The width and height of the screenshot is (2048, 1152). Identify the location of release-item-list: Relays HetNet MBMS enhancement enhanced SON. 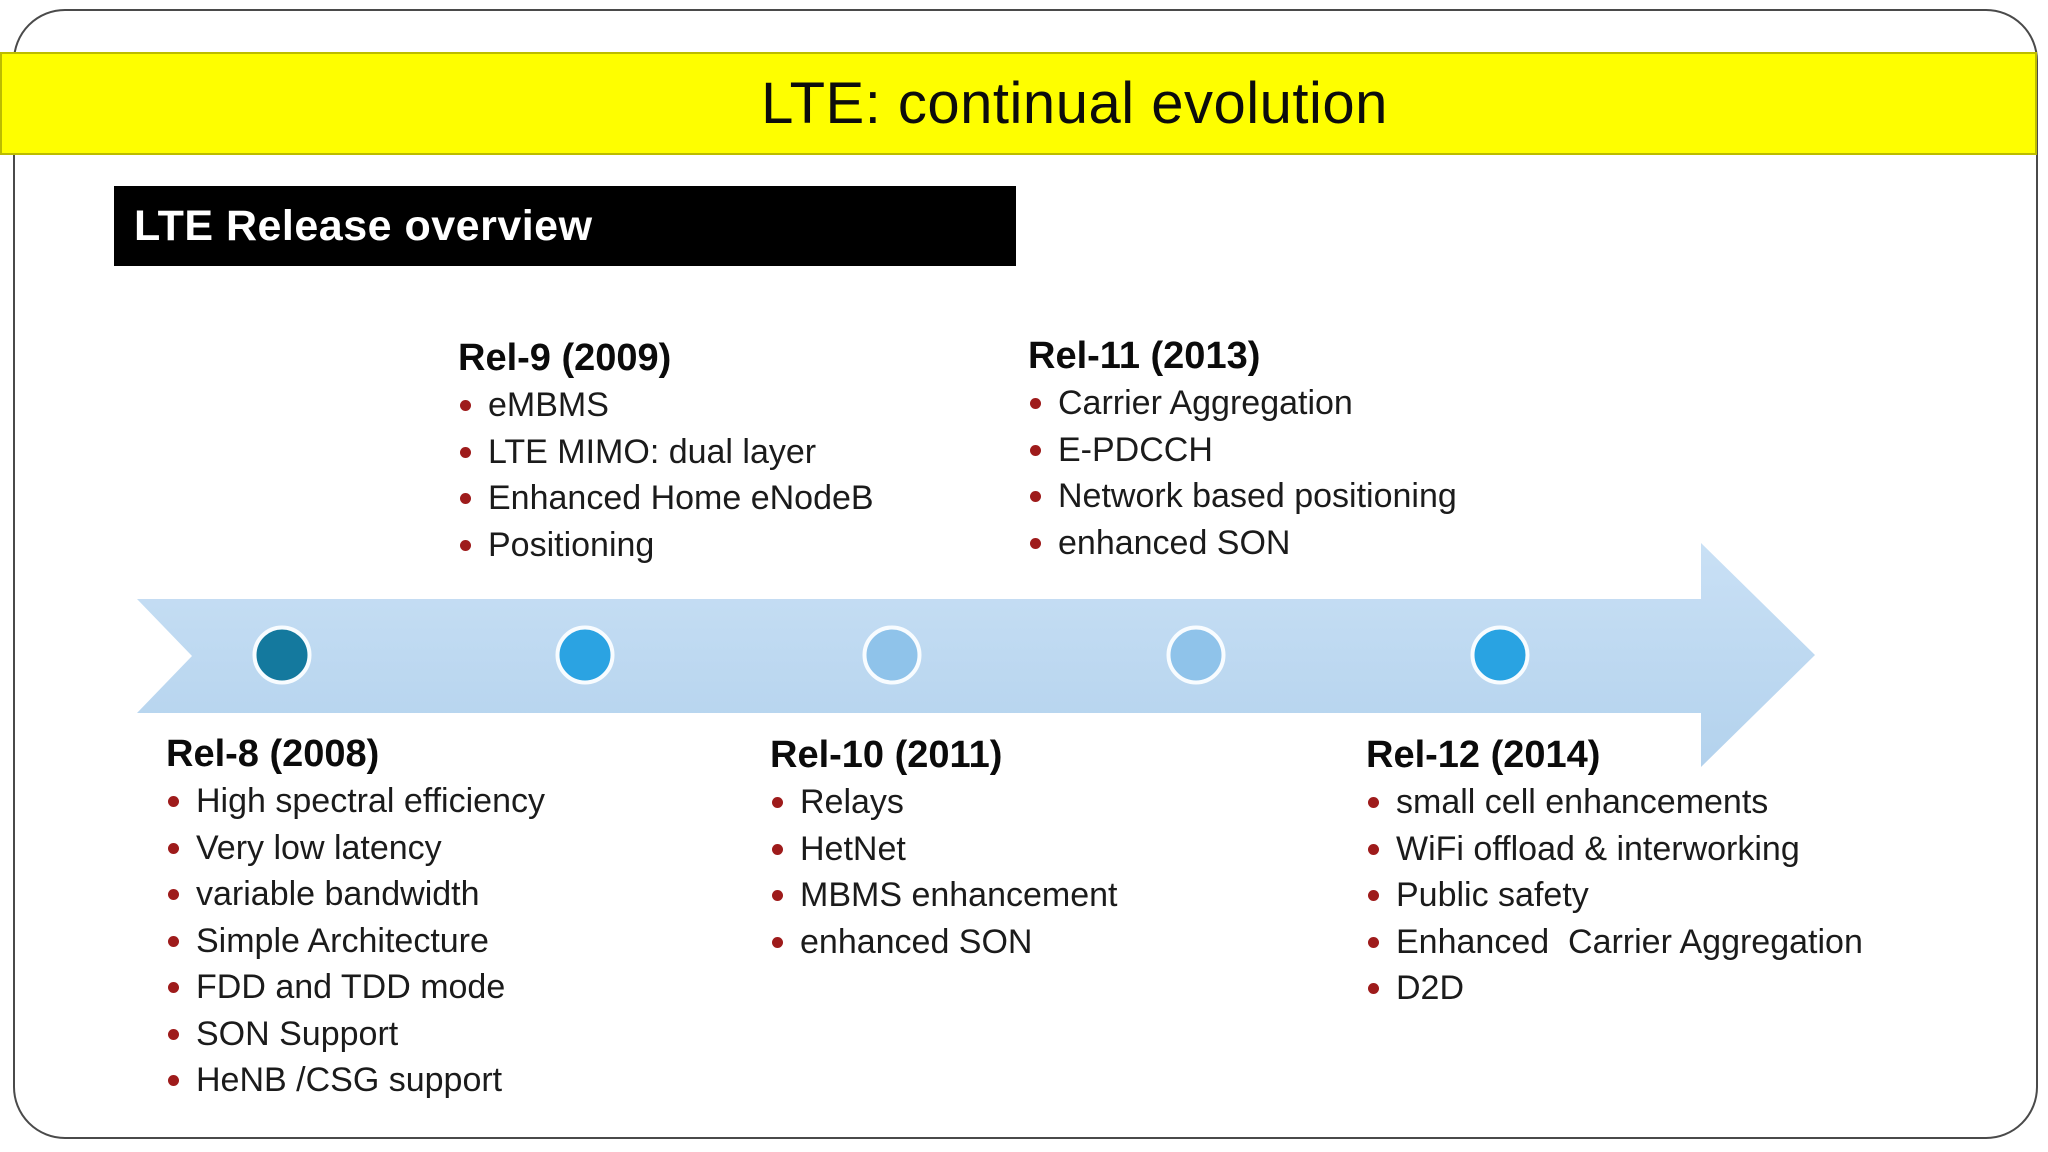
(944, 872).